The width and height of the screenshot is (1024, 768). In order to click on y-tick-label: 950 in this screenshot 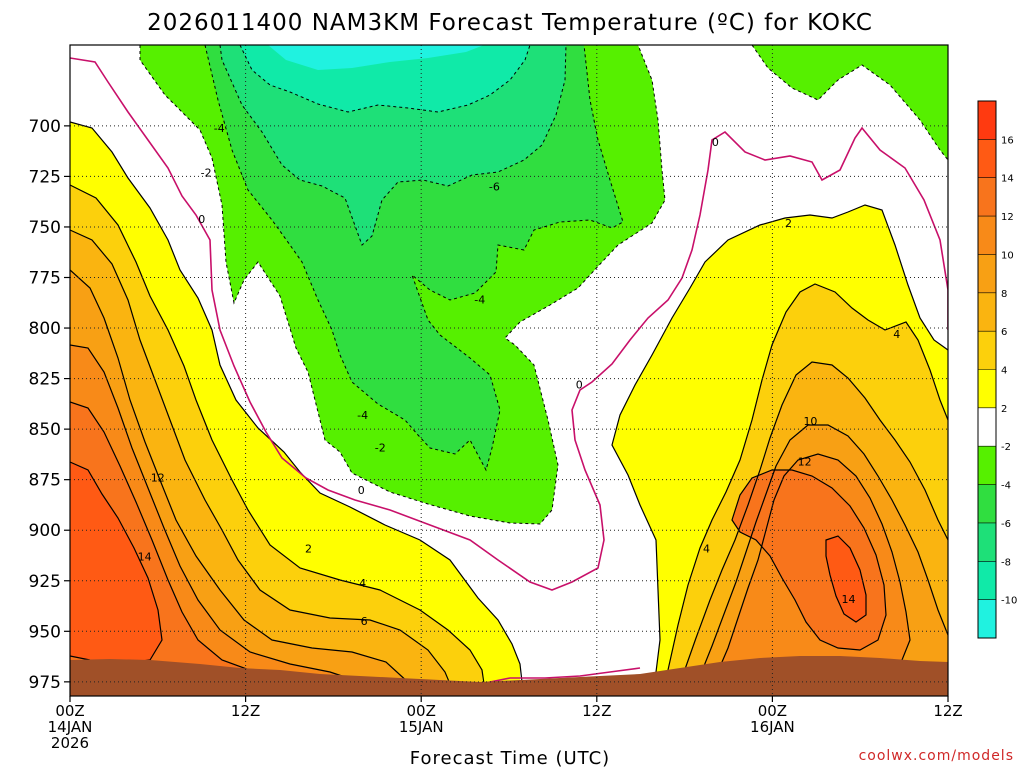, I will do `click(45, 632)`.